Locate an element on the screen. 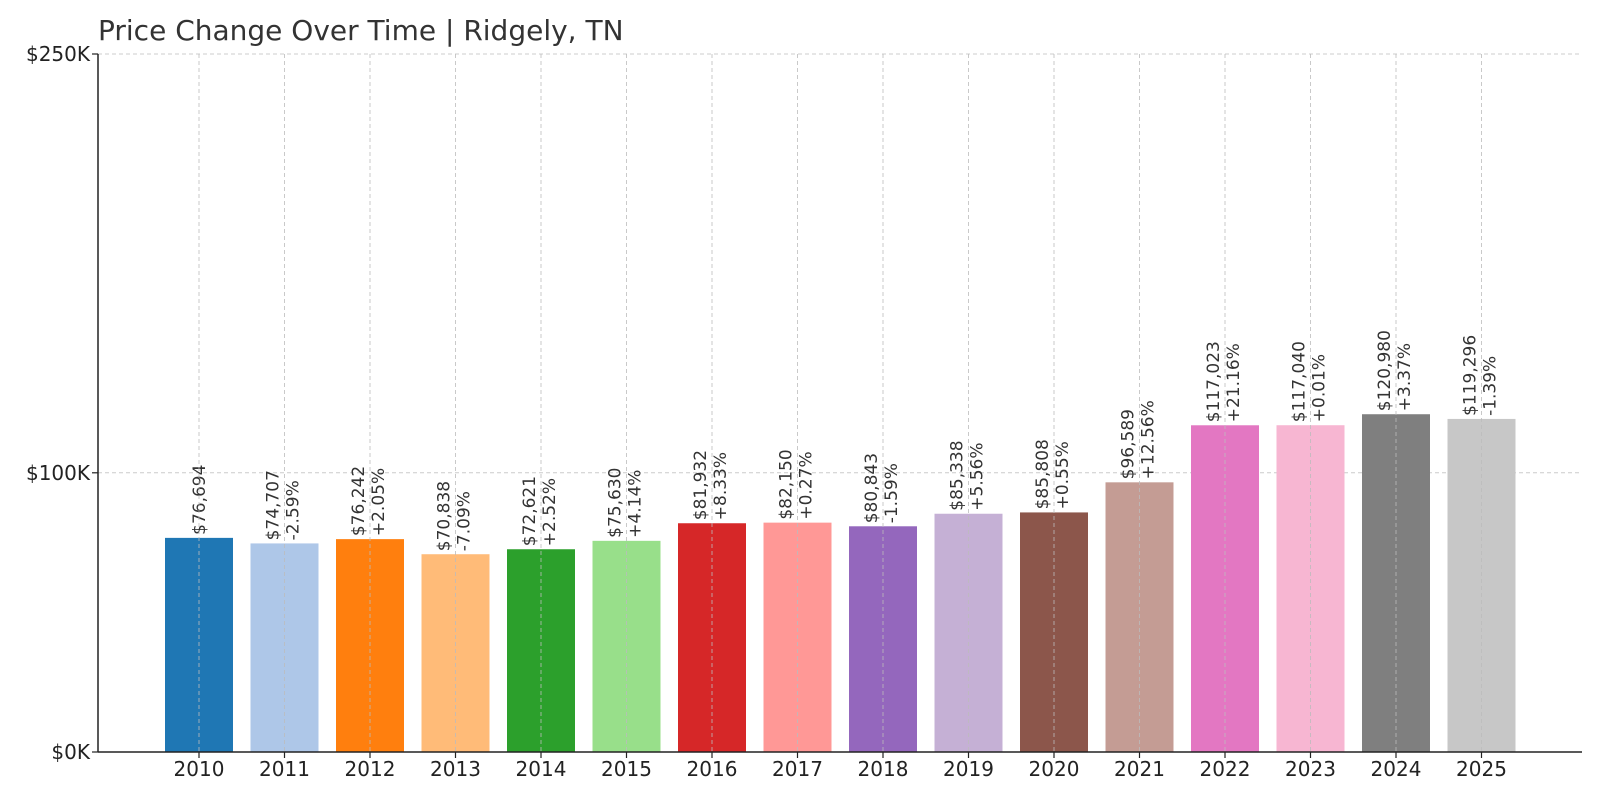 Image resolution: width=1600 pixels, height=800 pixels. bar-value-label: $81,932 is located at coordinates (701, 485).